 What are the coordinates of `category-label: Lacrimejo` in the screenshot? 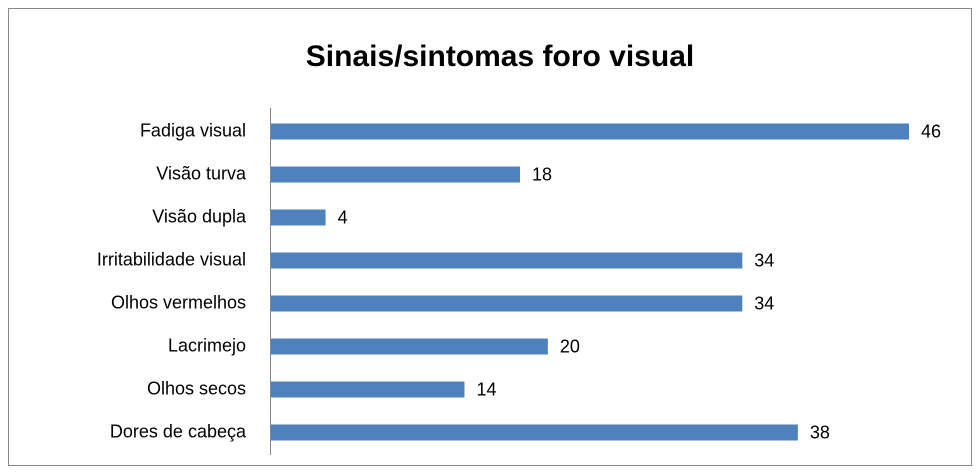 It's located at (207, 345).